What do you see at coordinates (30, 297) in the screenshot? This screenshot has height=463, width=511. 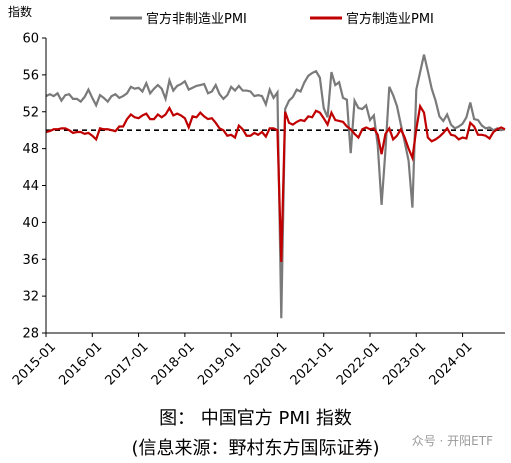 I see `y-tick-label: 32` at bounding box center [30, 297].